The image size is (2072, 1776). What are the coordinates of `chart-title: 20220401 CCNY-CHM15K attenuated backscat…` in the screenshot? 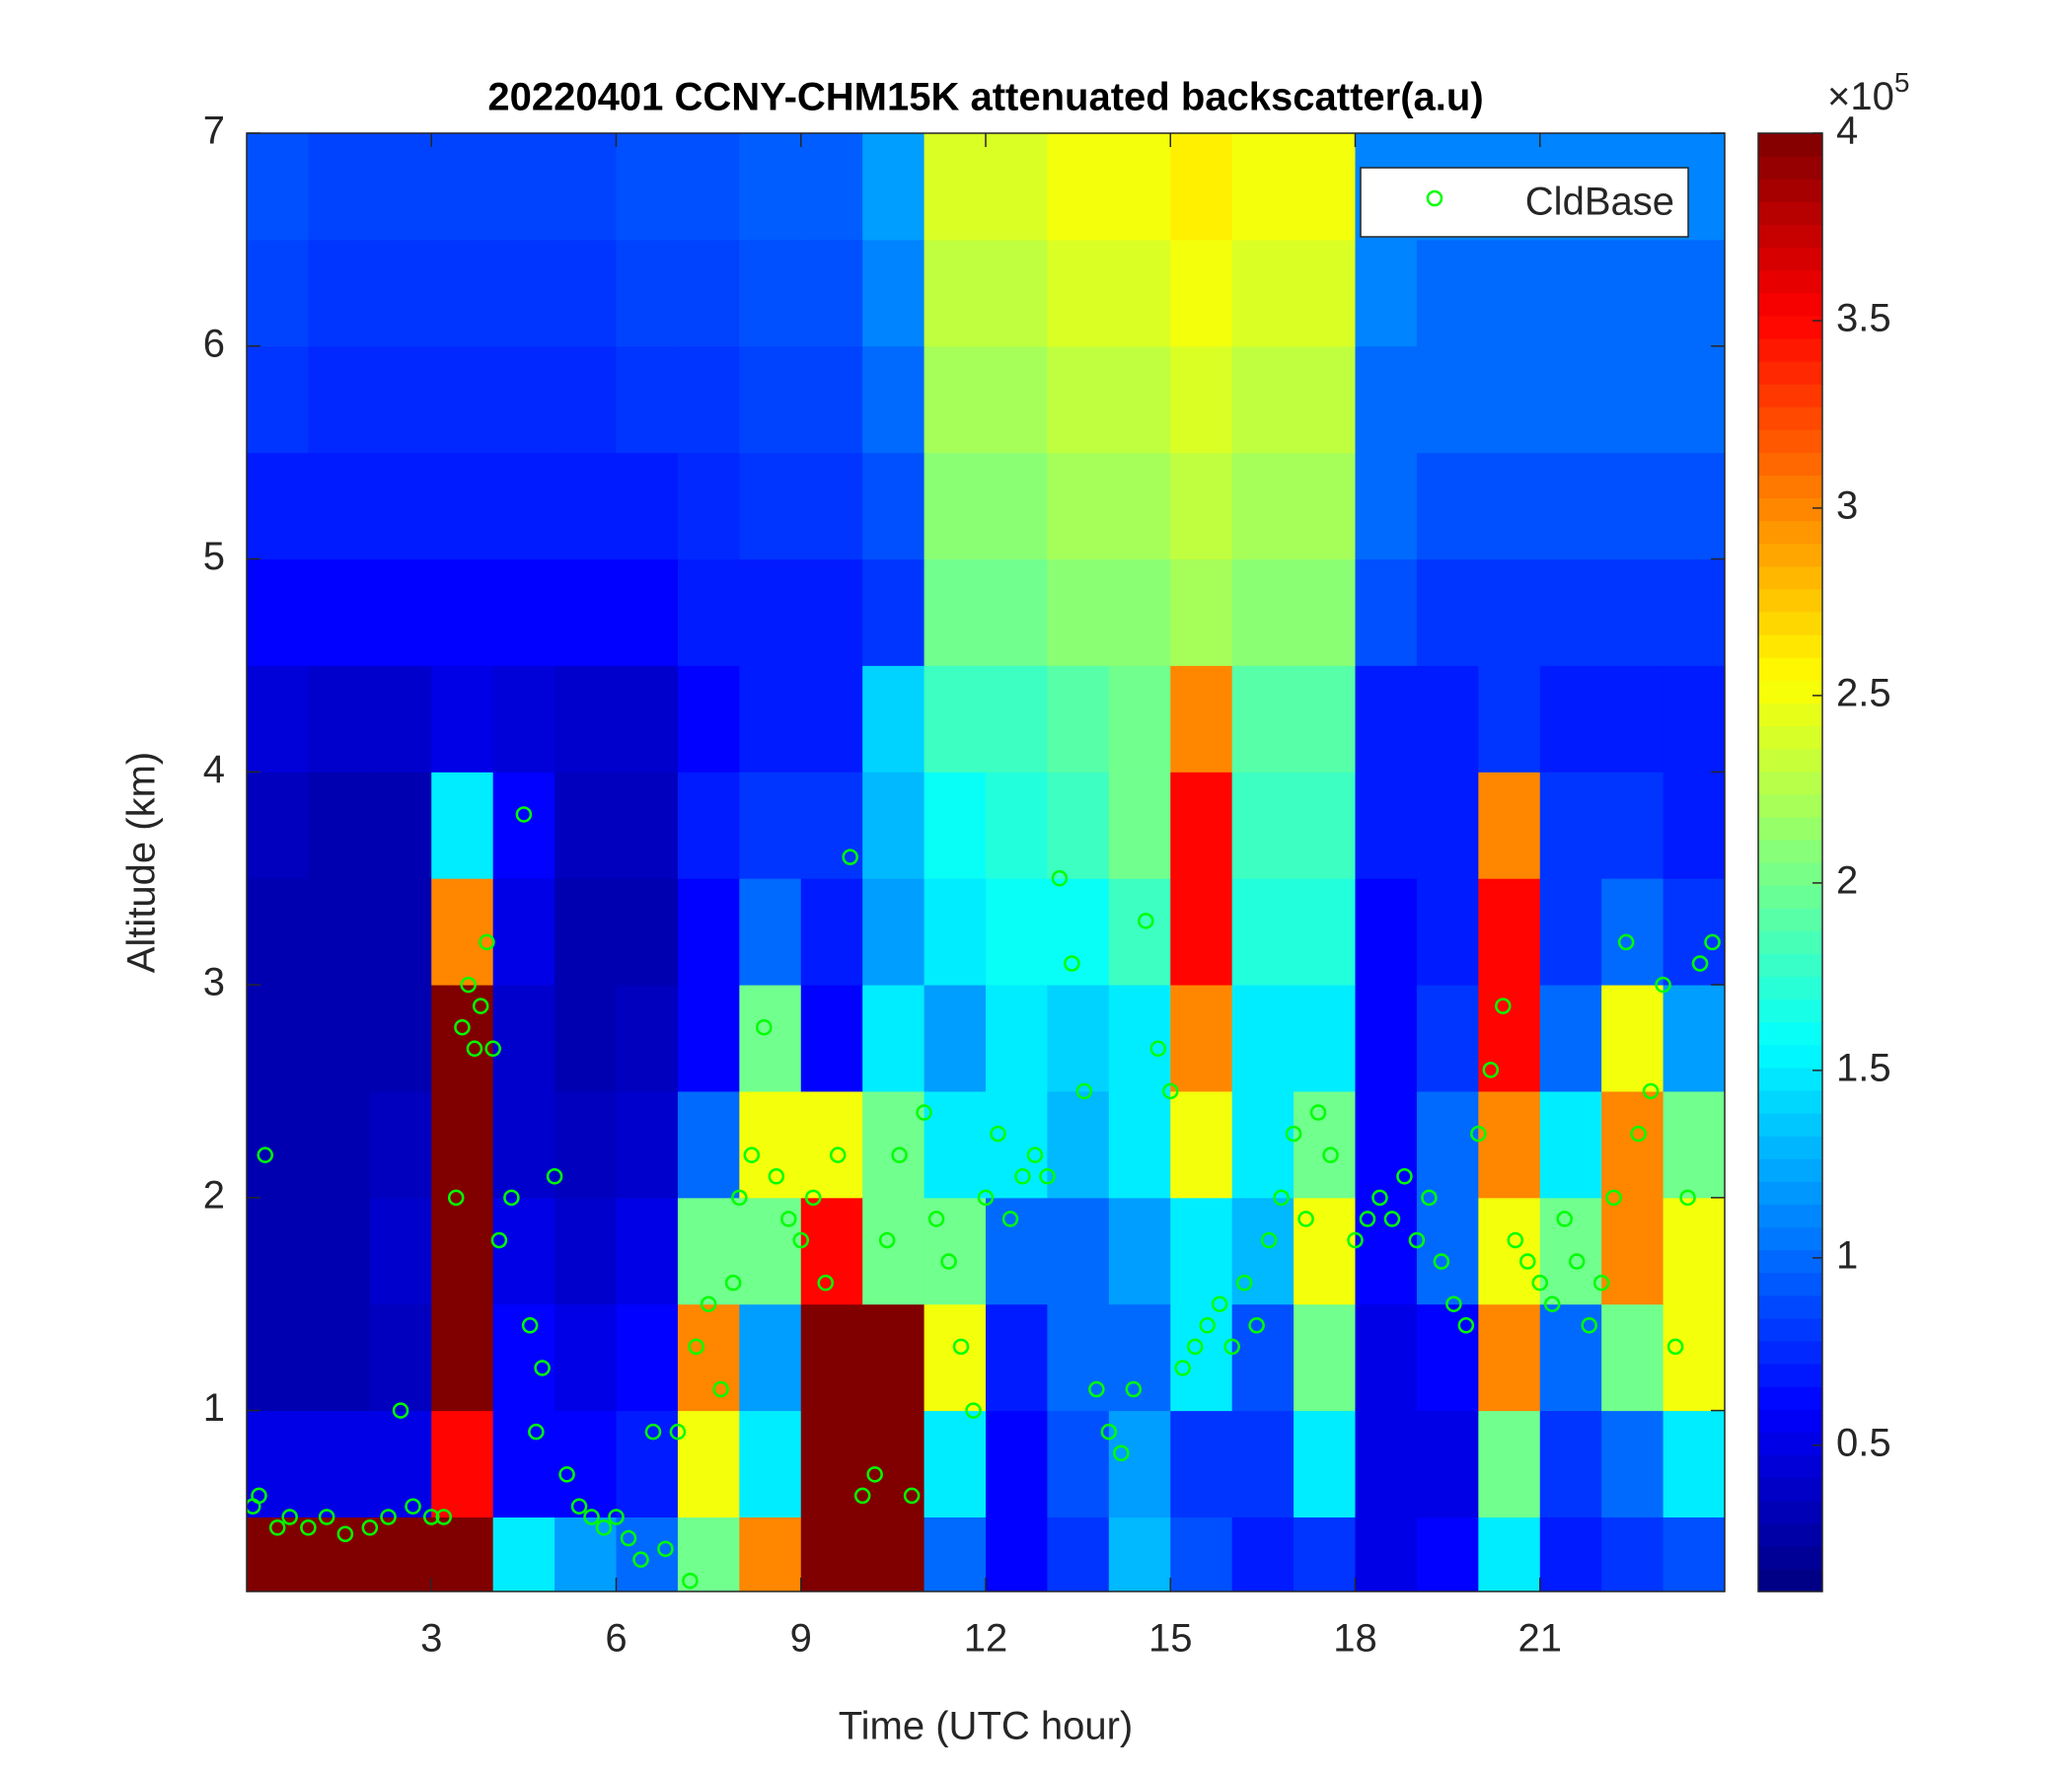 It's located at (985, 98).